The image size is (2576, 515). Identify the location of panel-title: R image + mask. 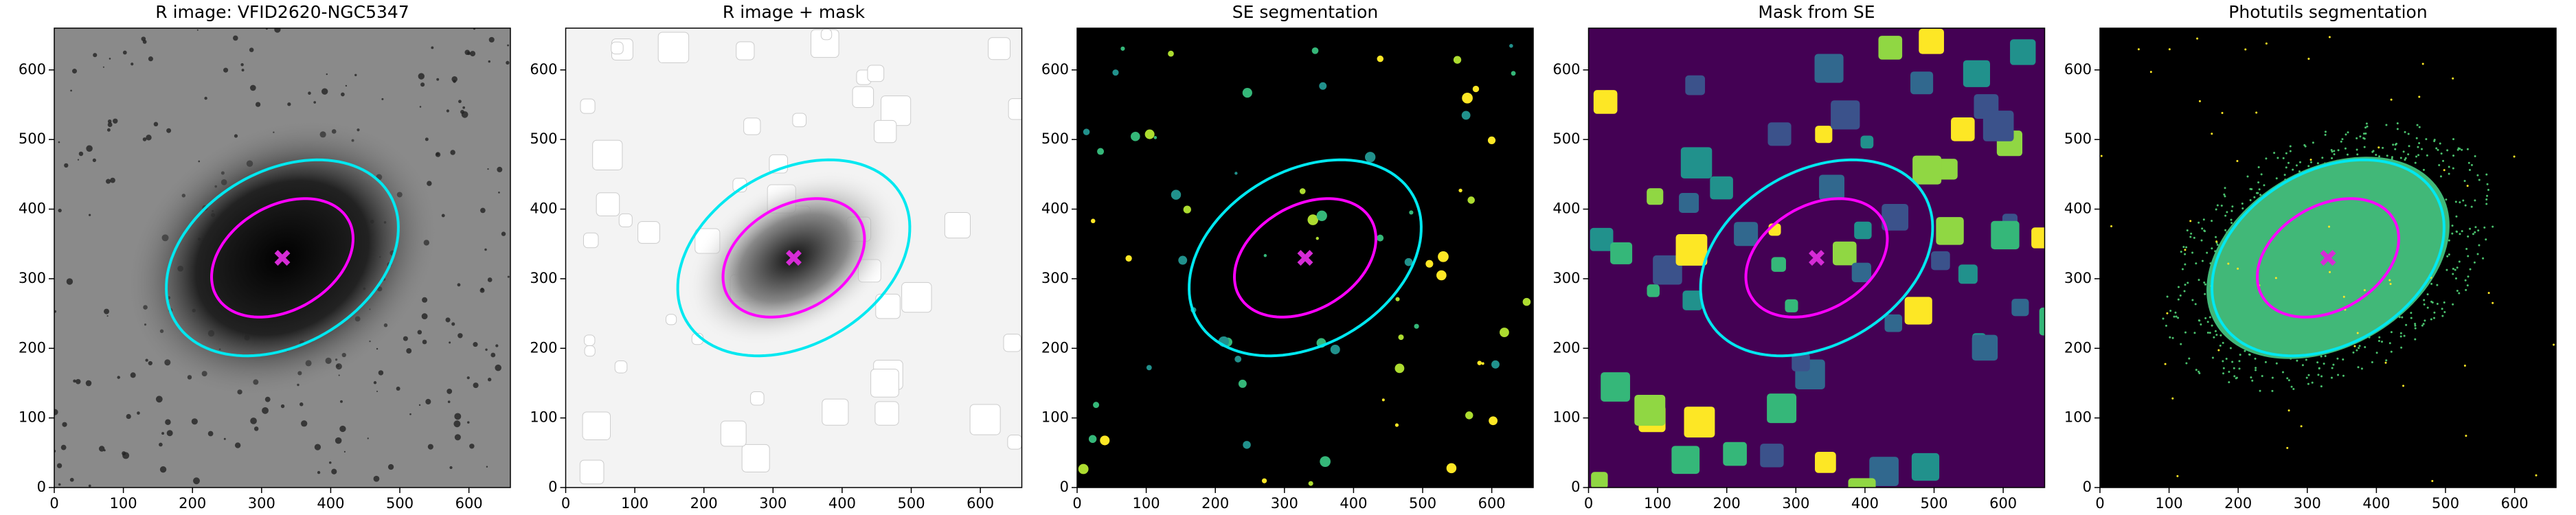
(794, 12).